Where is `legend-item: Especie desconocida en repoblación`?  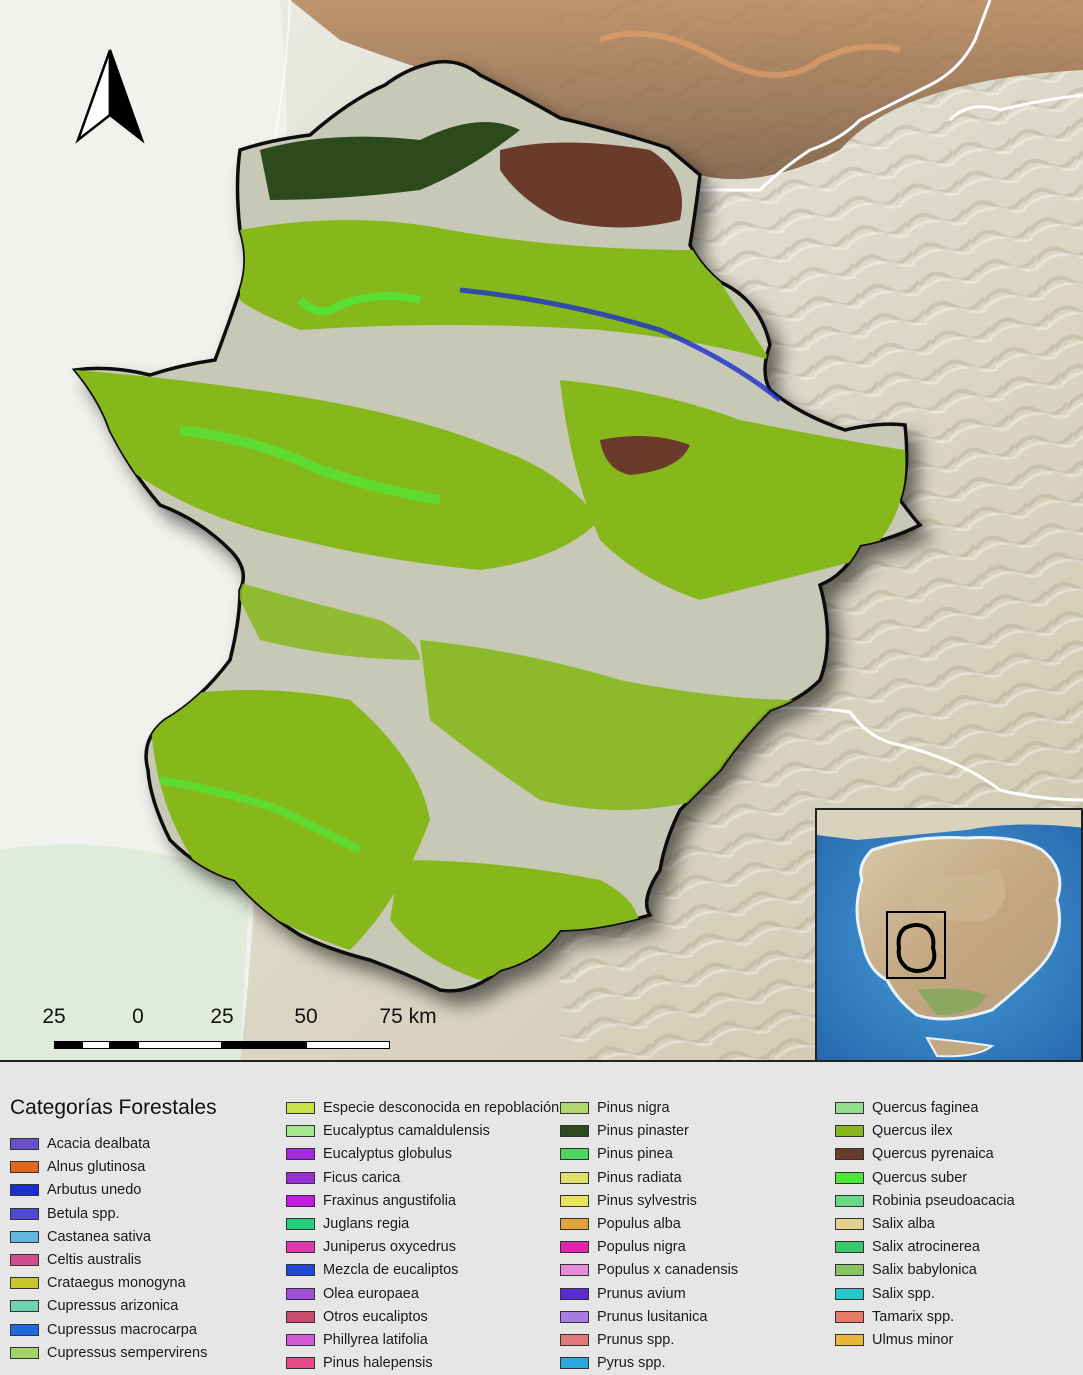 legend-item: Especie desconocida en repoblación is located at coordinates (422, 1108).